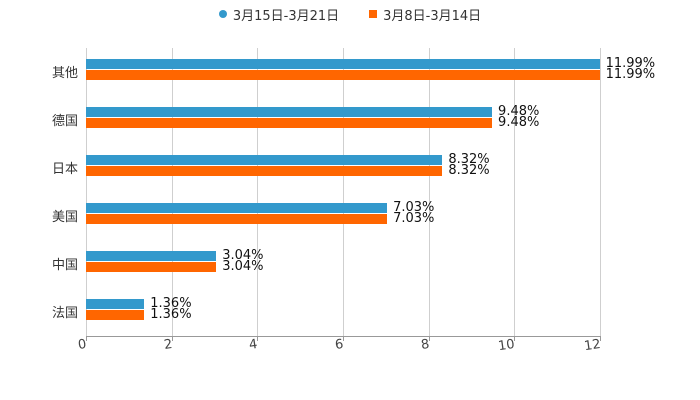  Describe the element at coordinates (432, 16) in the screenshot. I see `legend-label: 3月8日-3月14日` at that location.